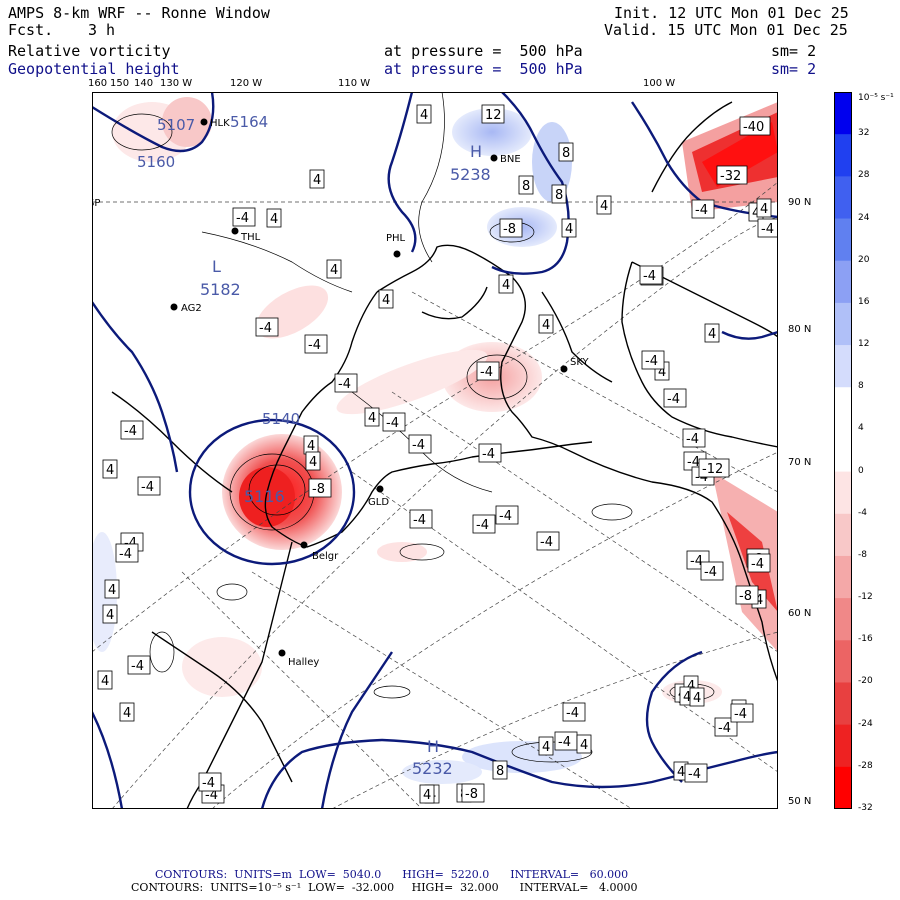  I want to click on lon-label: 110 W, so click(354, 83).